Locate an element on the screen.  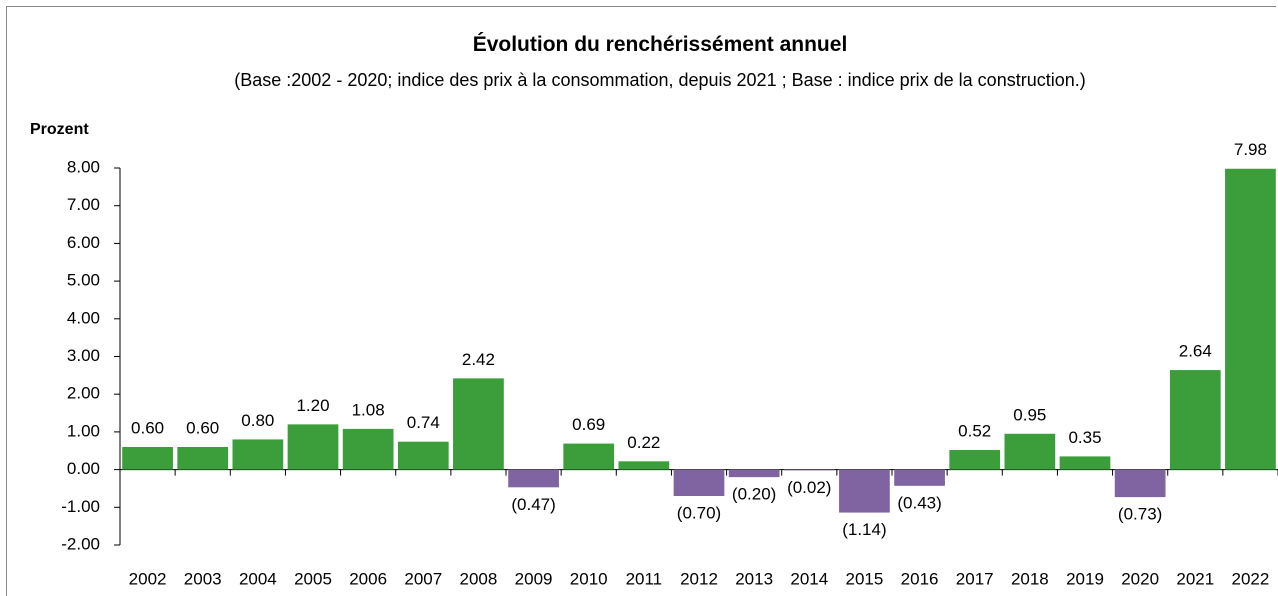
value-label: (0.02) is located at coordinates (809, 487).